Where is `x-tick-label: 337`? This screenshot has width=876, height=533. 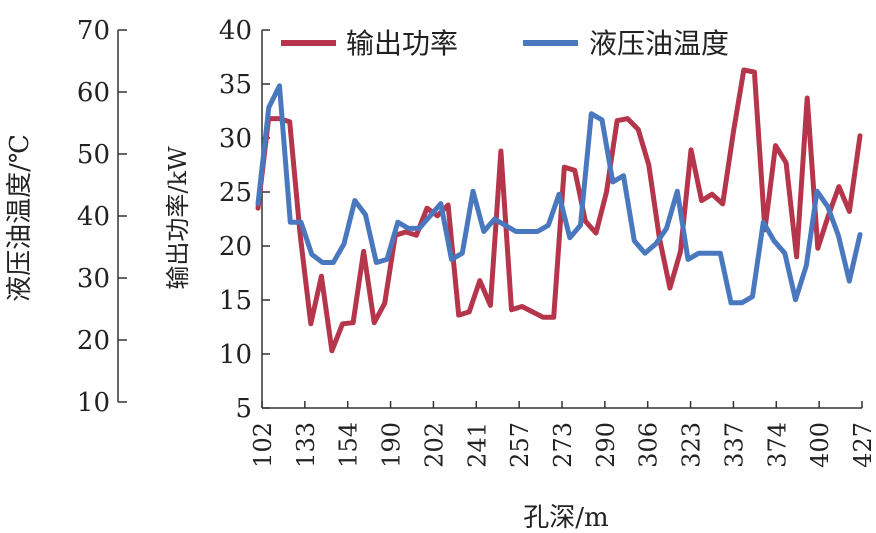 x-tick-label: 337 is located at coordinates (734, 445).